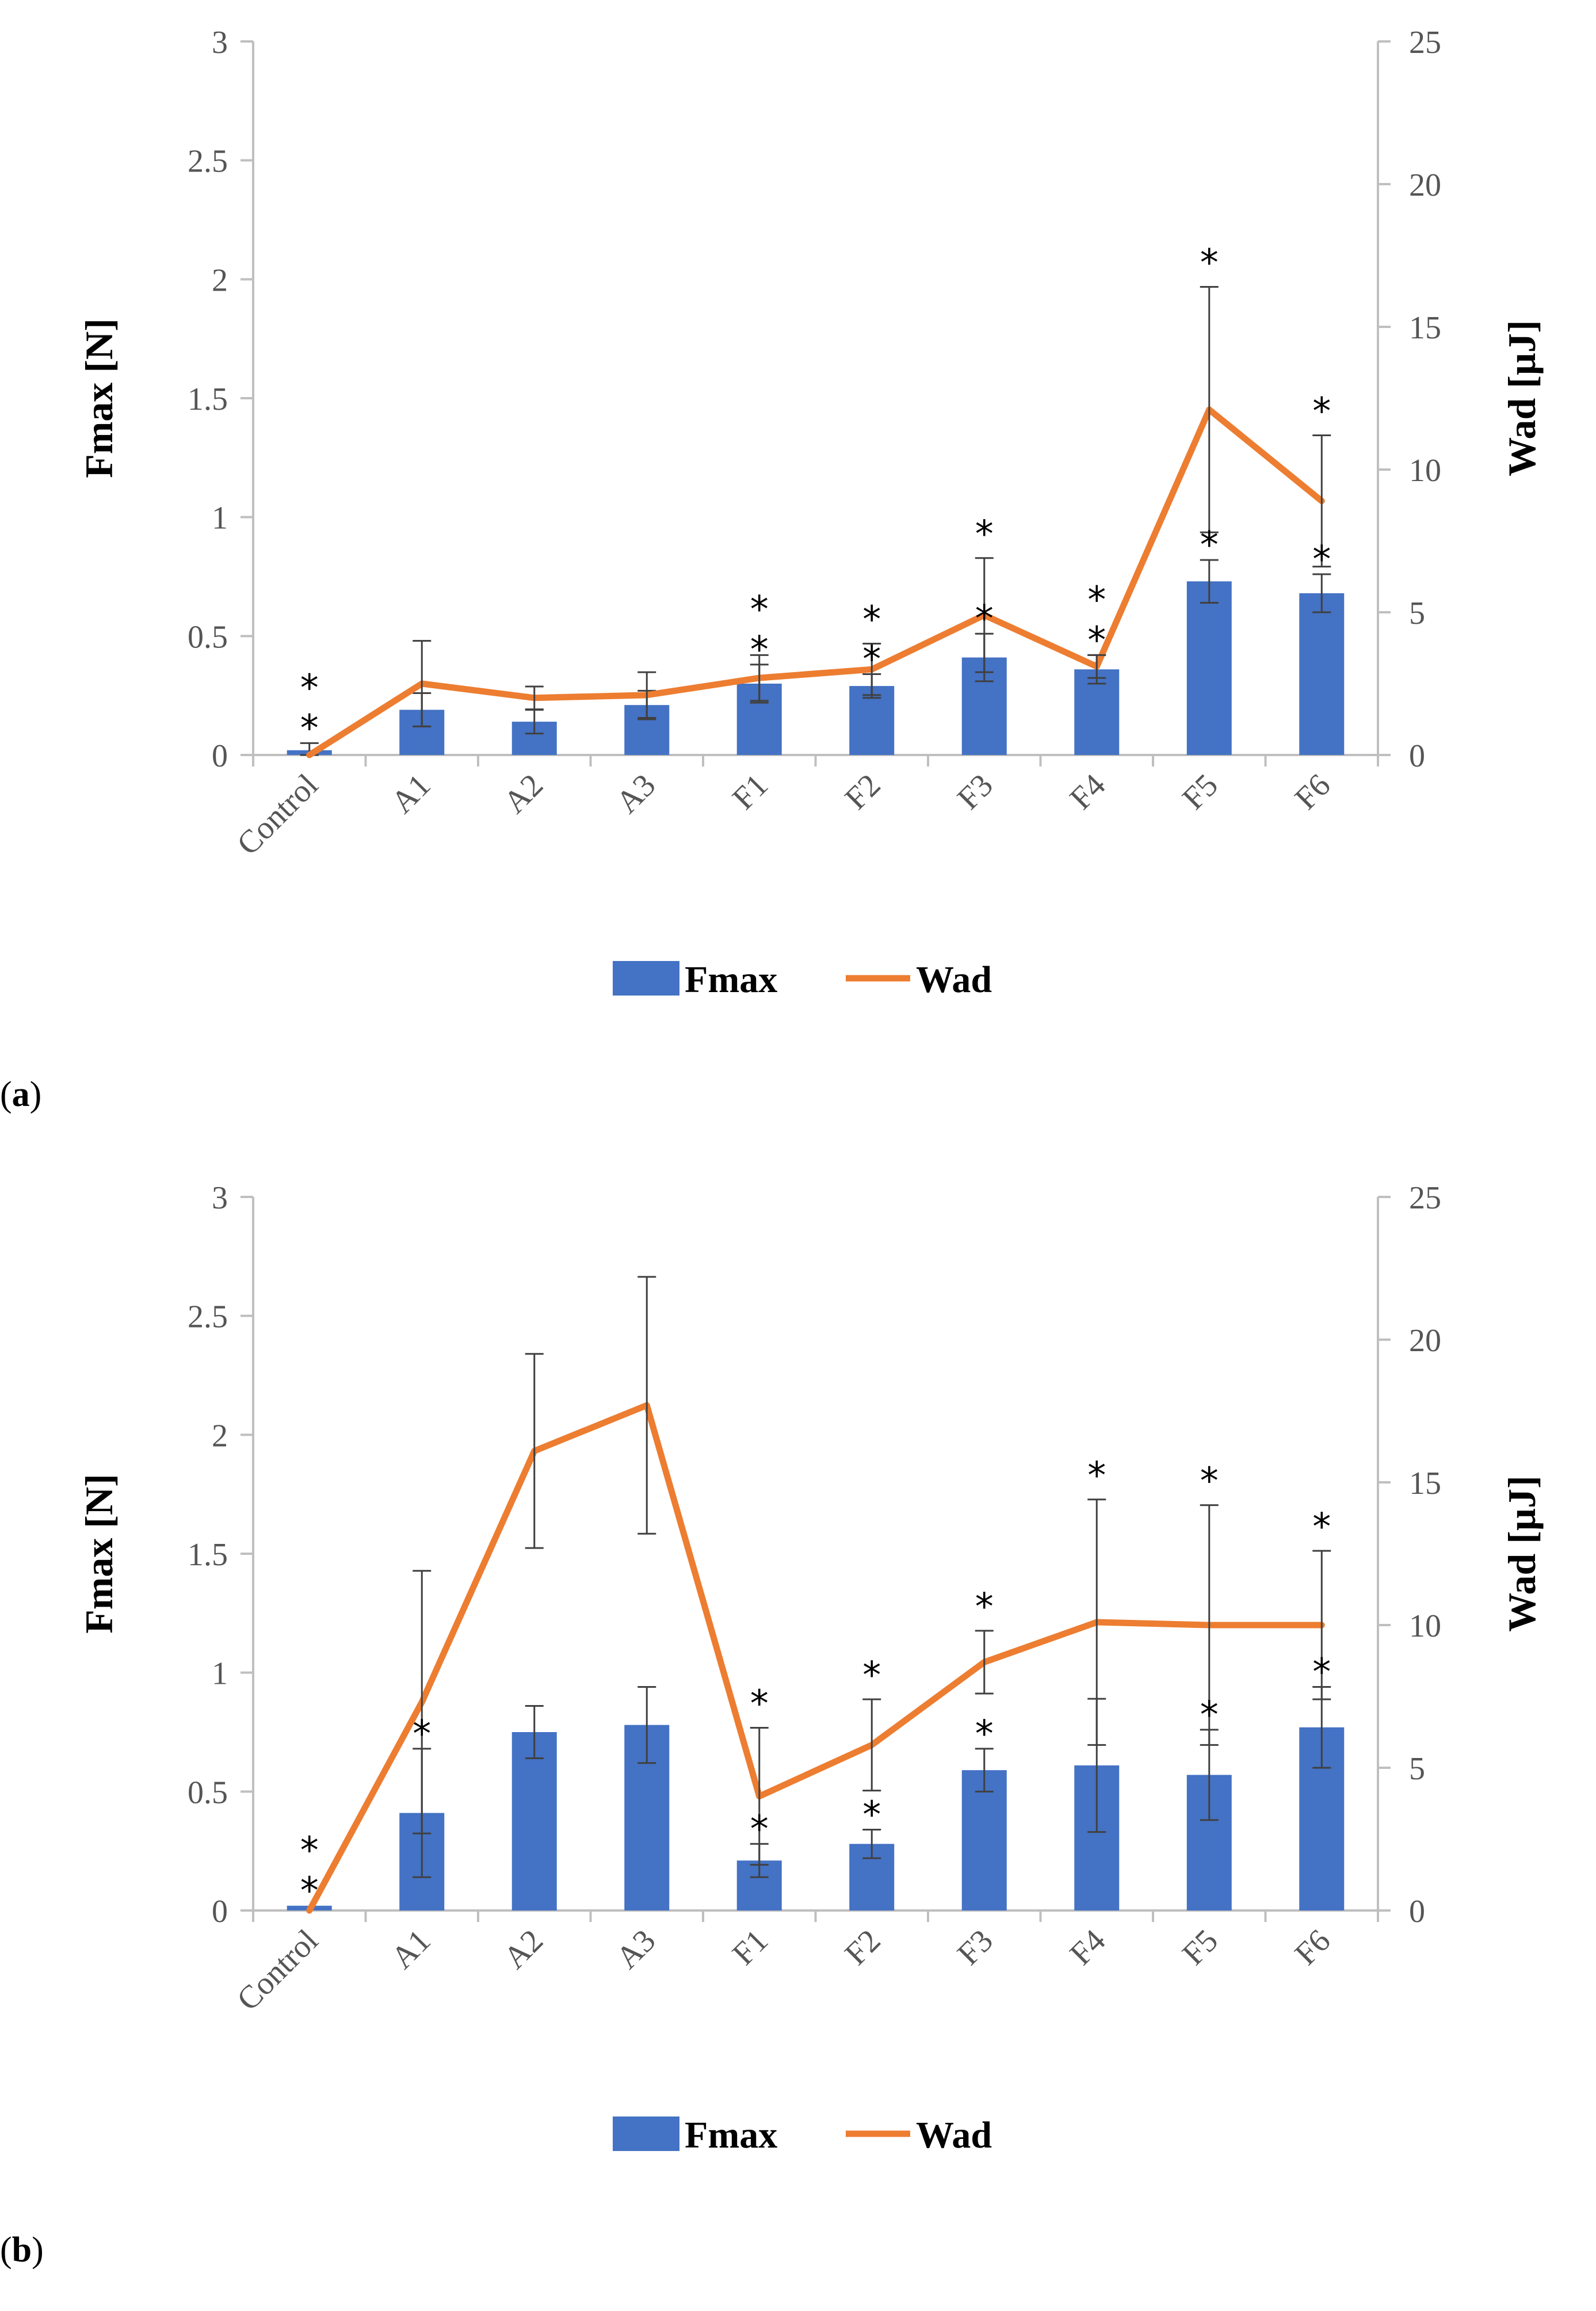 The width and height of the screenshot is (1596, 2311). Describe the element at coordinates (984, 1840) in the screenshot. I see `fmax-bar-F3` at that location.